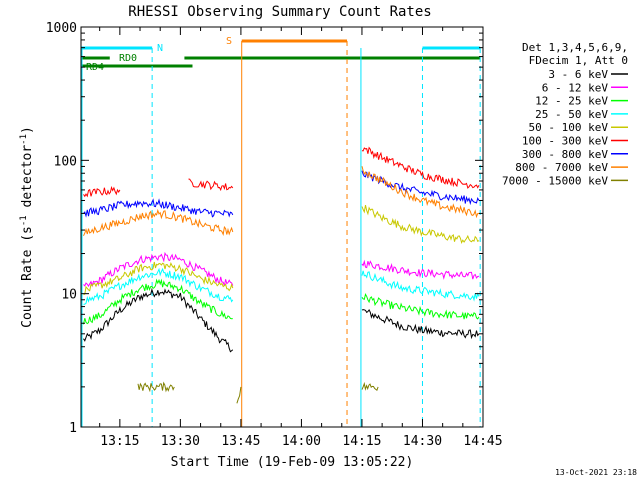 This screenshot has height=480, width=640. What do you see at coordinates (561, 167) in the screenshot?
I see `legend-label: 800 - 7000 keV` at bounding box center [561, 167].